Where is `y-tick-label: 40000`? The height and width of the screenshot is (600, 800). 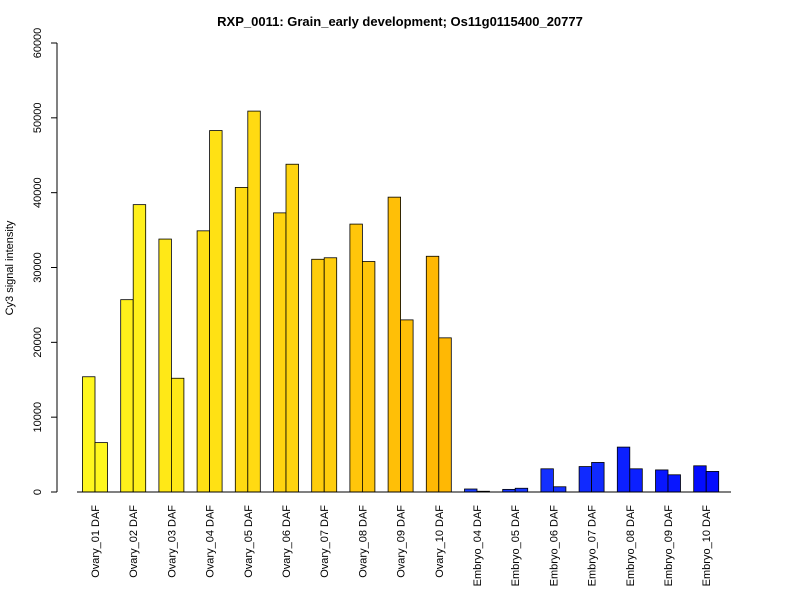 y-tick-label: 40000 is located at coordinates (38, 192).